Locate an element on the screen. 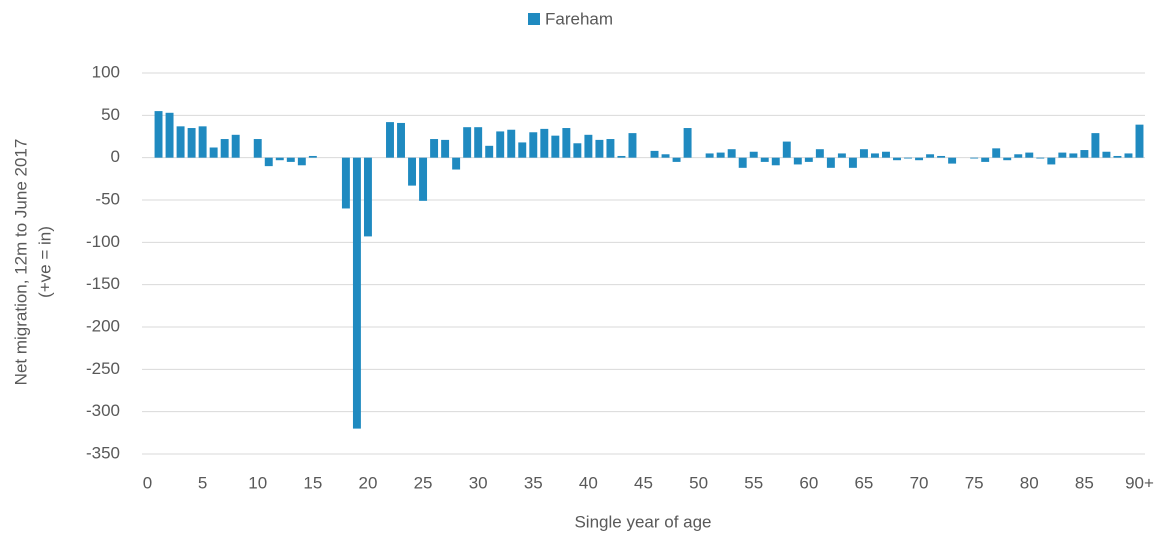 This screenshot has height=538, width=1162. legend-label: Fareham is located at coordinates (579, 18).